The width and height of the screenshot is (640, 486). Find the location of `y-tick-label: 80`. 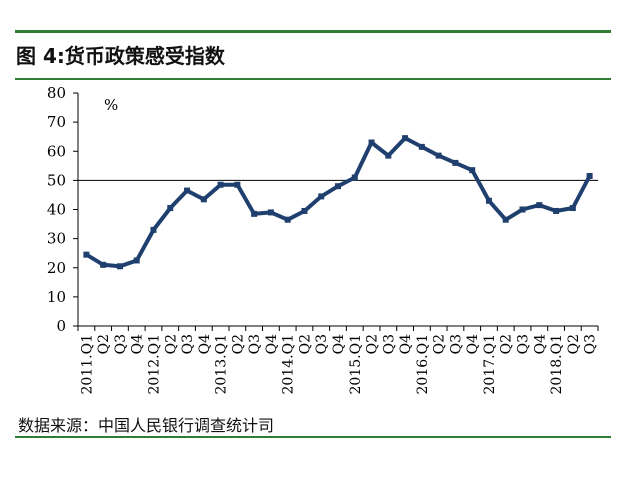

y-tick-label: 80 is located at coordinates (56, 93).